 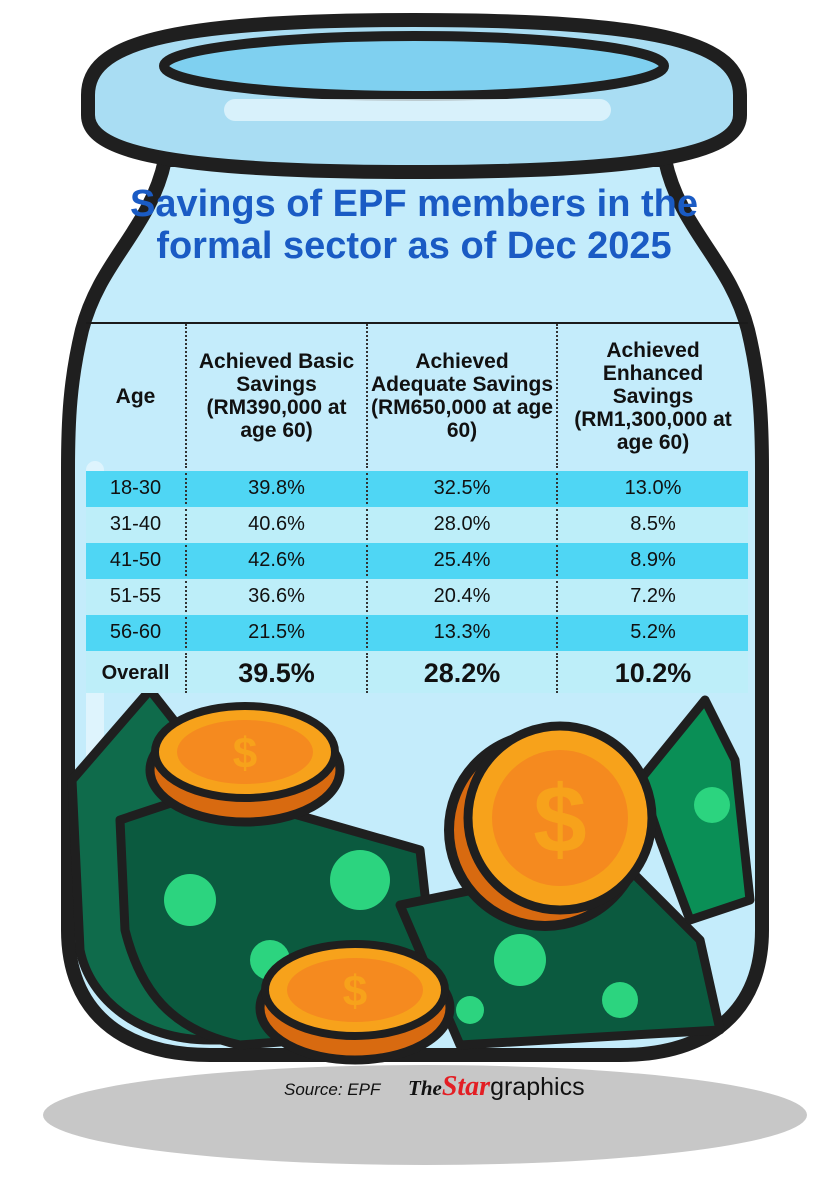 I want to click on cell-enhanced: 7.2%, so click(x=652, y=596).